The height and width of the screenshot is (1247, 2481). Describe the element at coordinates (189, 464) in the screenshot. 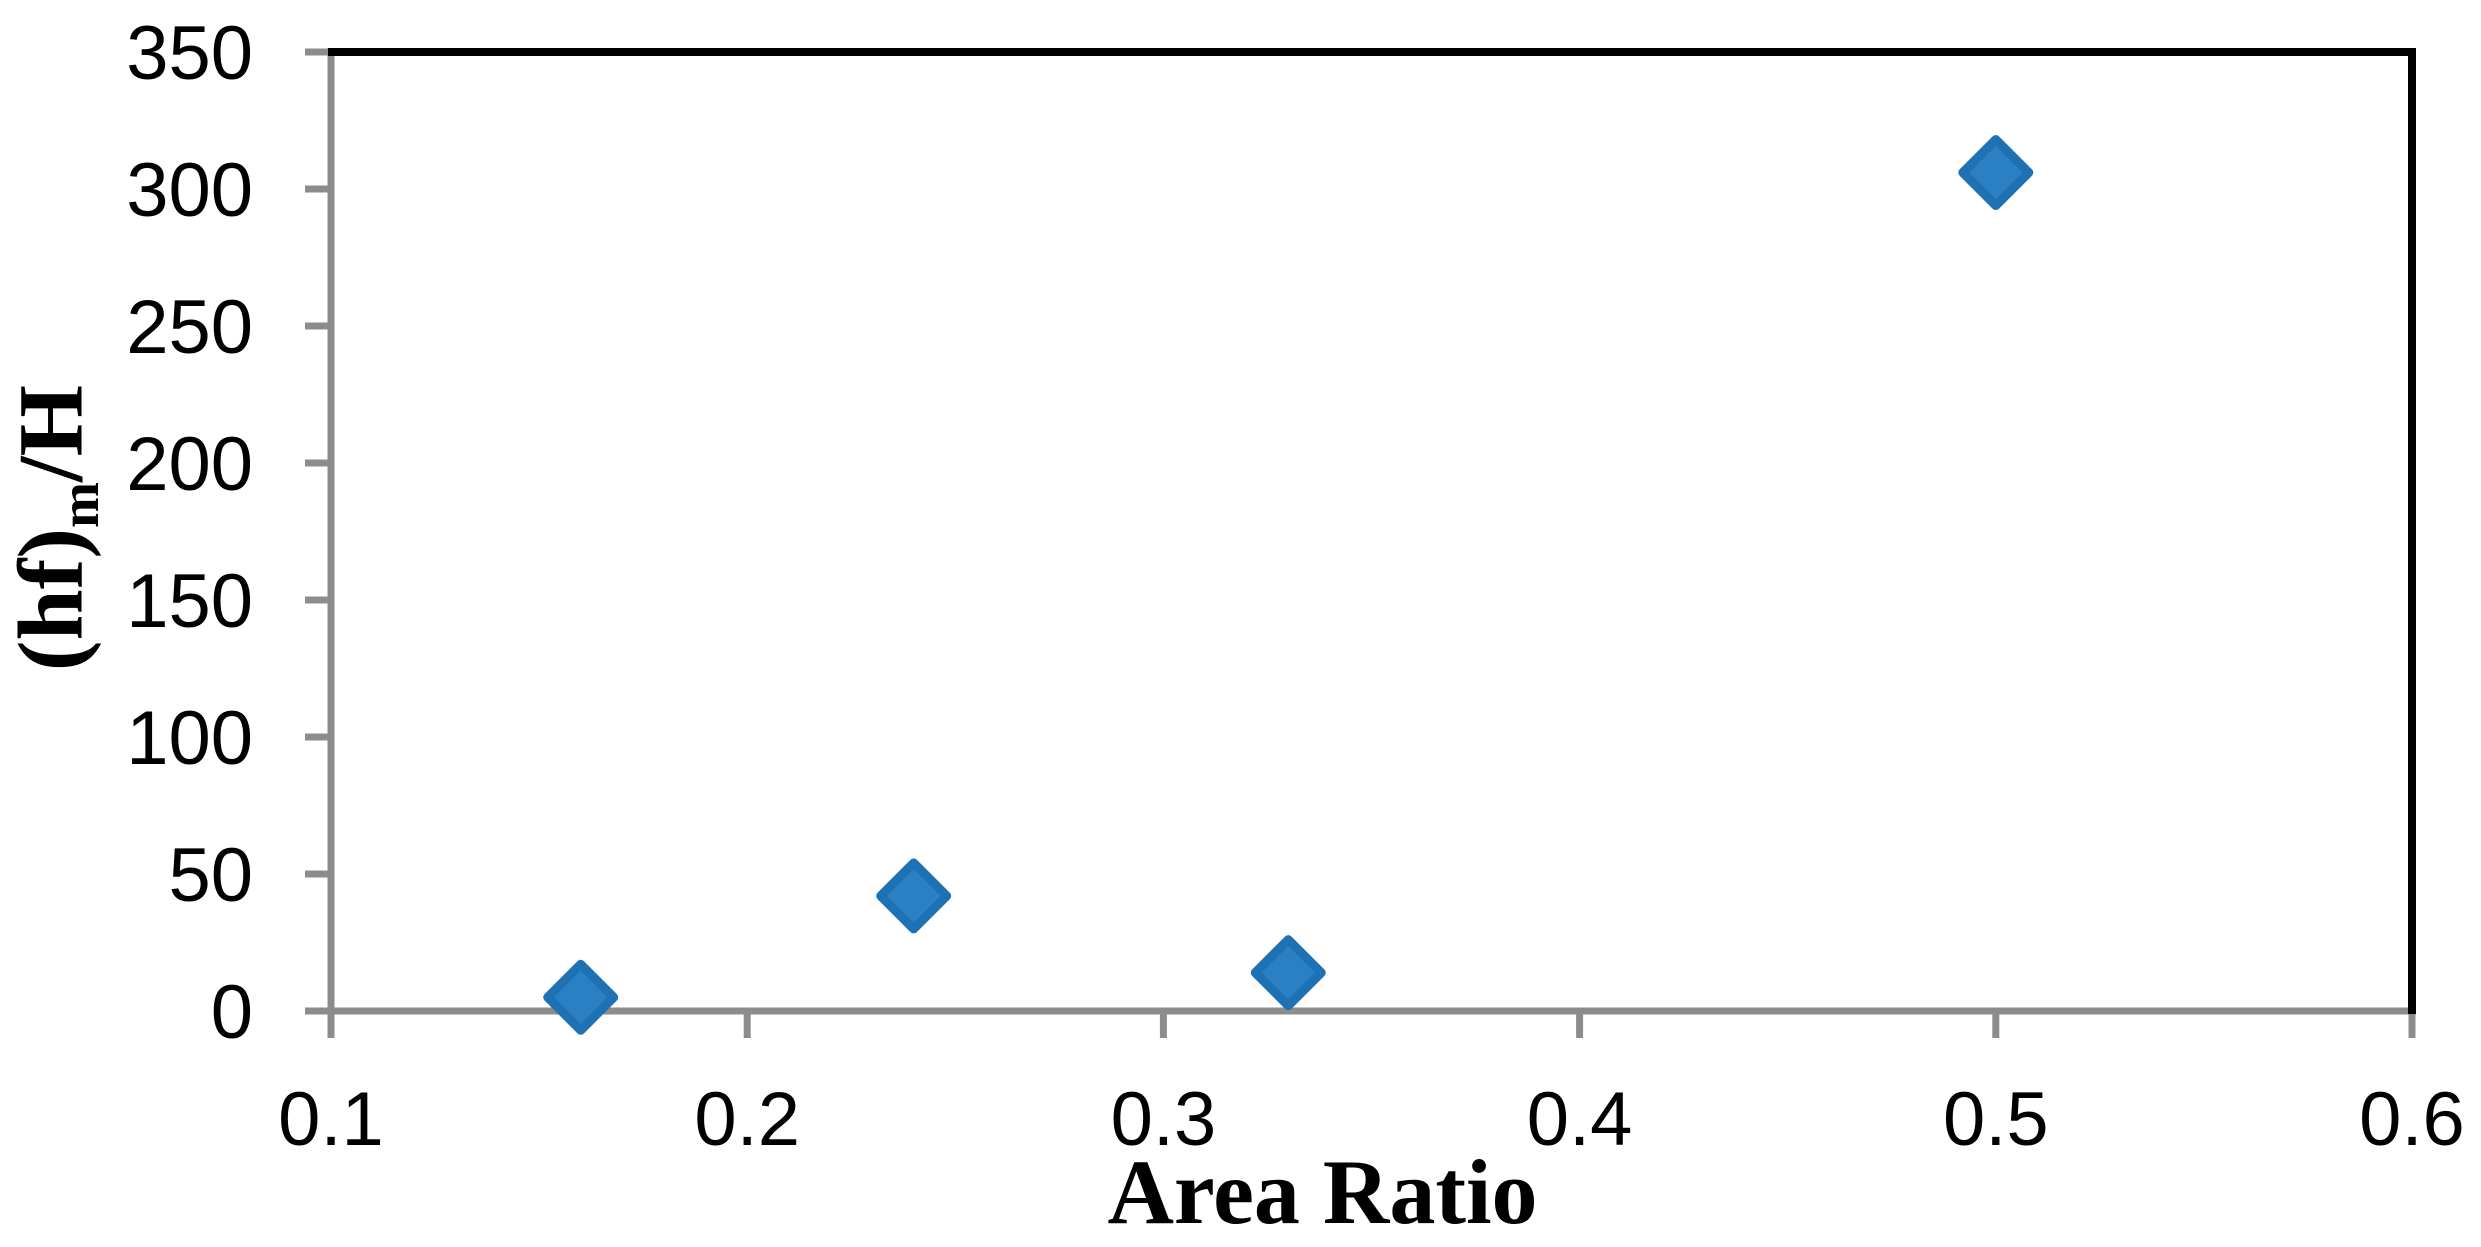

I see `y-tick-label: 200` at that location.